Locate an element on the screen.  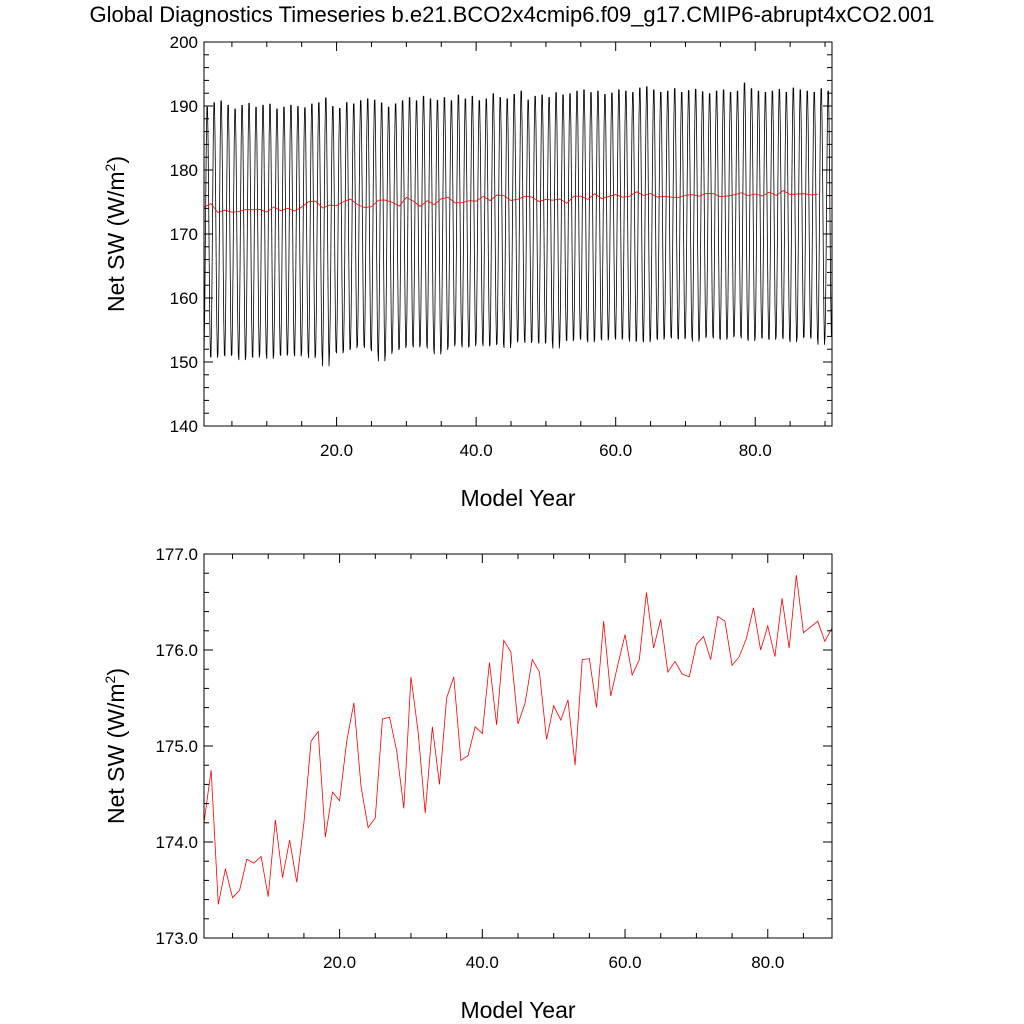
y-tick-label: 177.0 is located at coordinates (176, 554).